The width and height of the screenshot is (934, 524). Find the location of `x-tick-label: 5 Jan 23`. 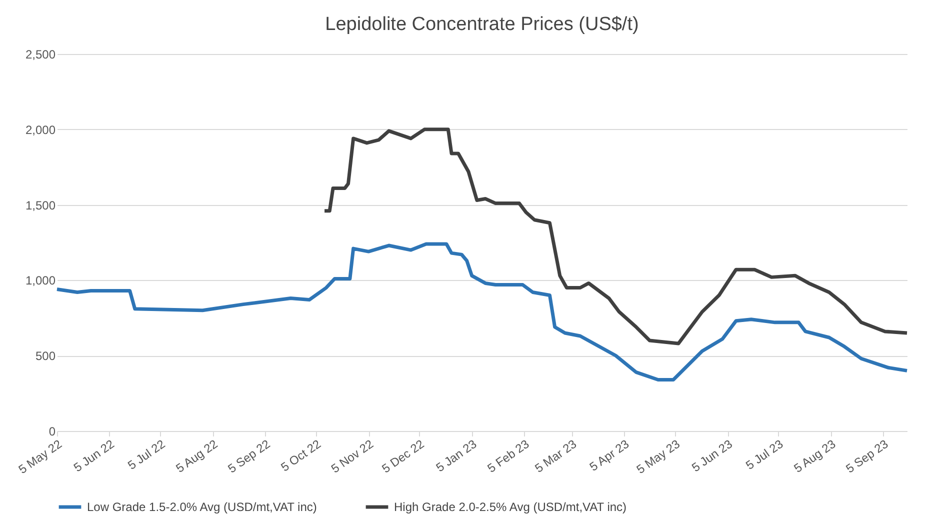

x-tick-label: 5 Jan 23 is located at coordinates (456, 455).